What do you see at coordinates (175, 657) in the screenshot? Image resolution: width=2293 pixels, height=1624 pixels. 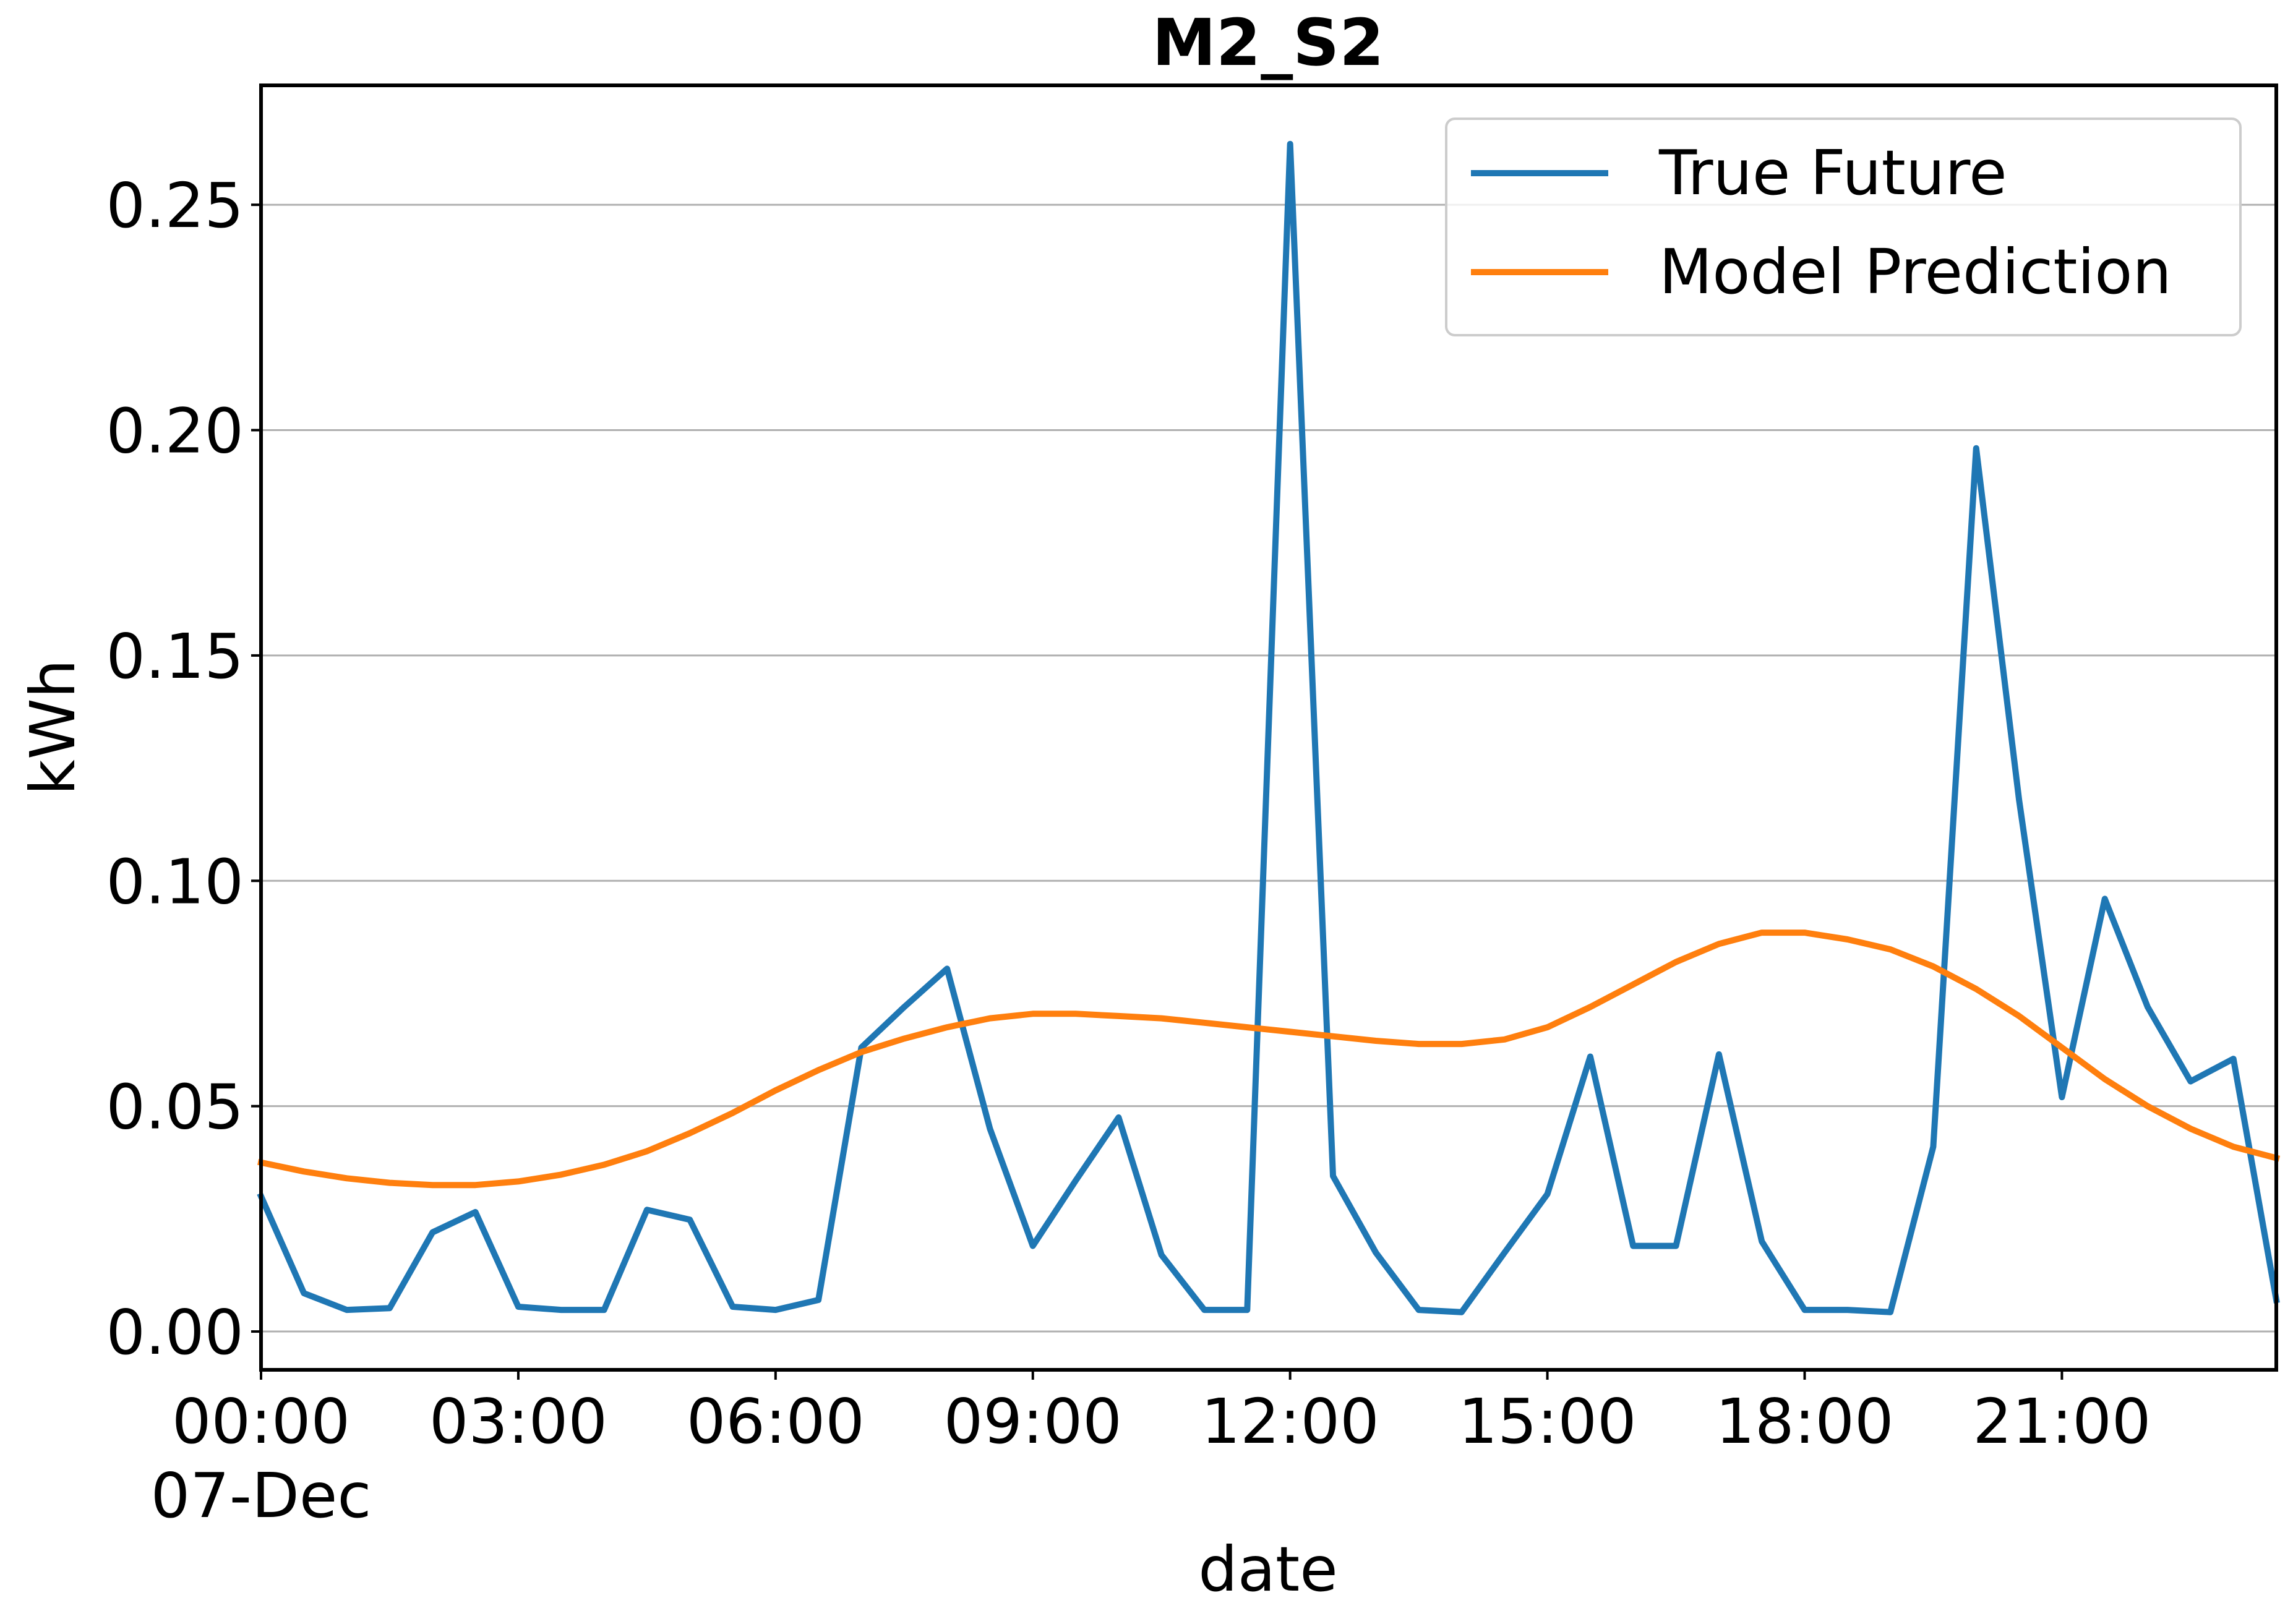 I see `y-tick-label-3: 0.15` at bounding box center [175, 657].